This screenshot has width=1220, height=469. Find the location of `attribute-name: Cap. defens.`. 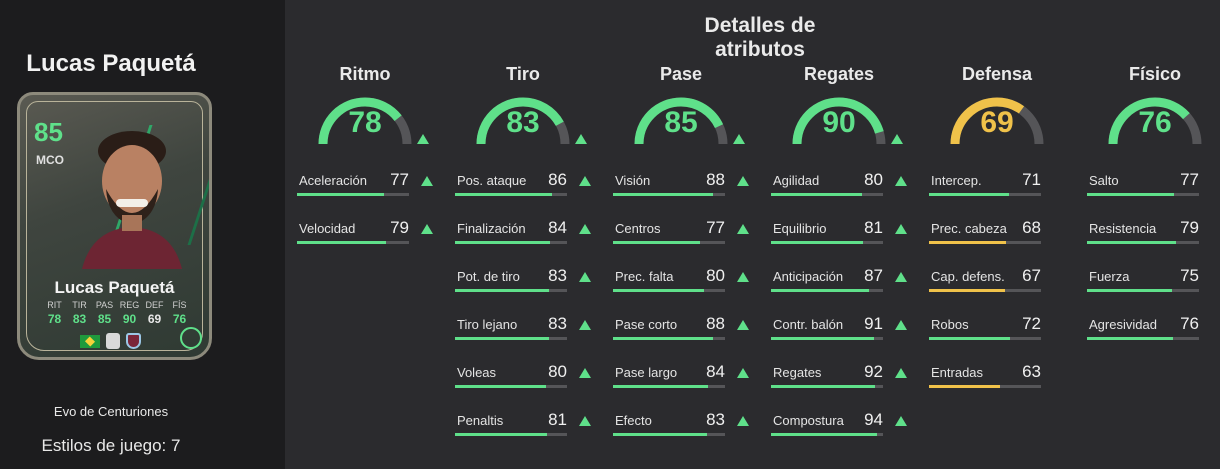

attribute-name: Cap. defens. is located at coordinates (968, 276).